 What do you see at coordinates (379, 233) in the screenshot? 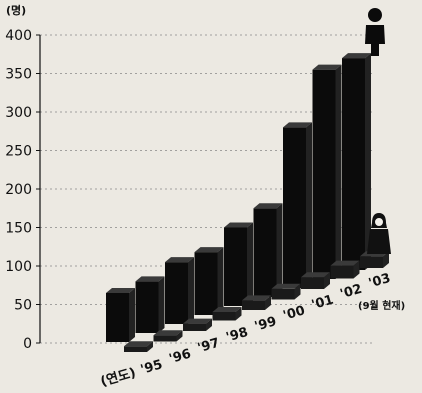
I see `female-figure-icon` at bounding box center [379, 233].